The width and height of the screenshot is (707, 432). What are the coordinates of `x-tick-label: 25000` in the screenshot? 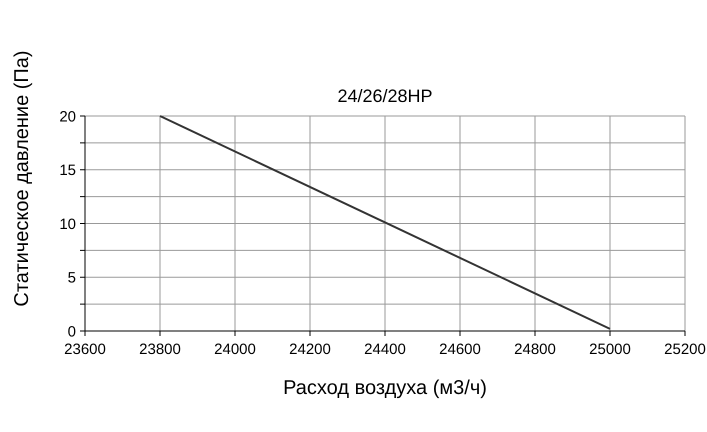 It's located at (610, 349).